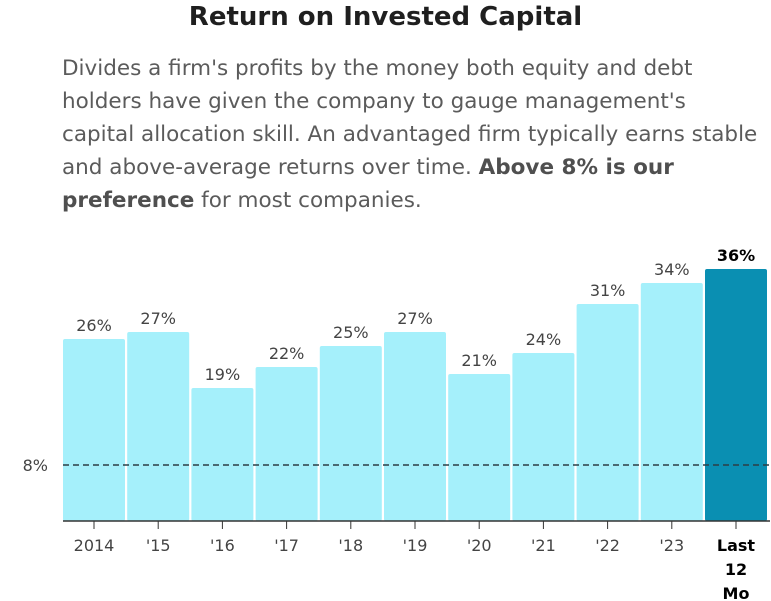  Describe the element at coordinates (543, 545) in the screenshot. I see `x-tick-label-7: '21` at that location.